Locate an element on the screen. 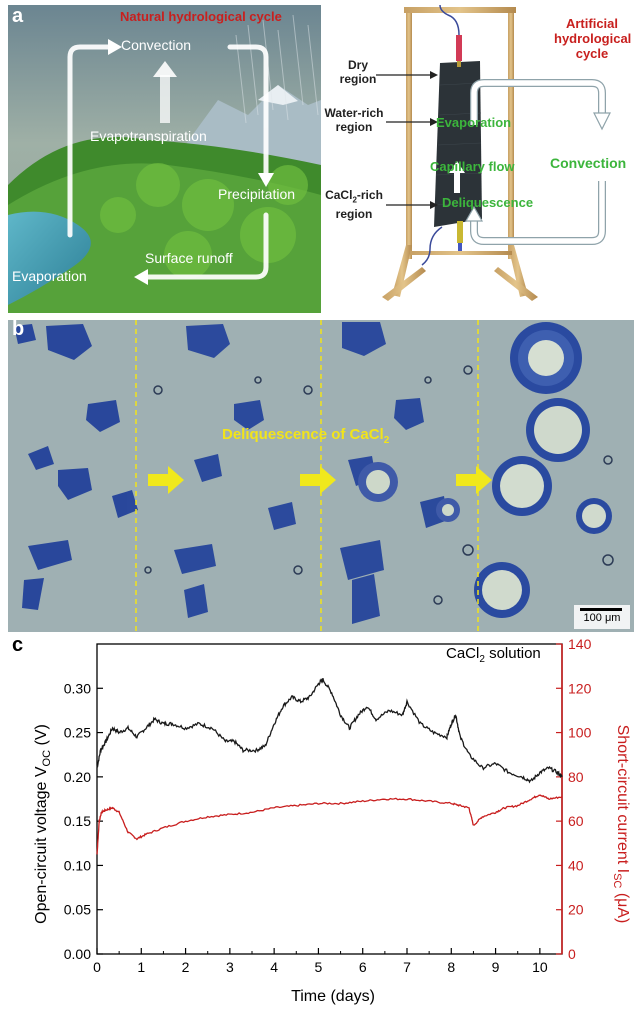 This screenshot has height=1010, width=634. deliquescence-caption: Deliquescence of CaCl2 is located at coordinates (305, 436).